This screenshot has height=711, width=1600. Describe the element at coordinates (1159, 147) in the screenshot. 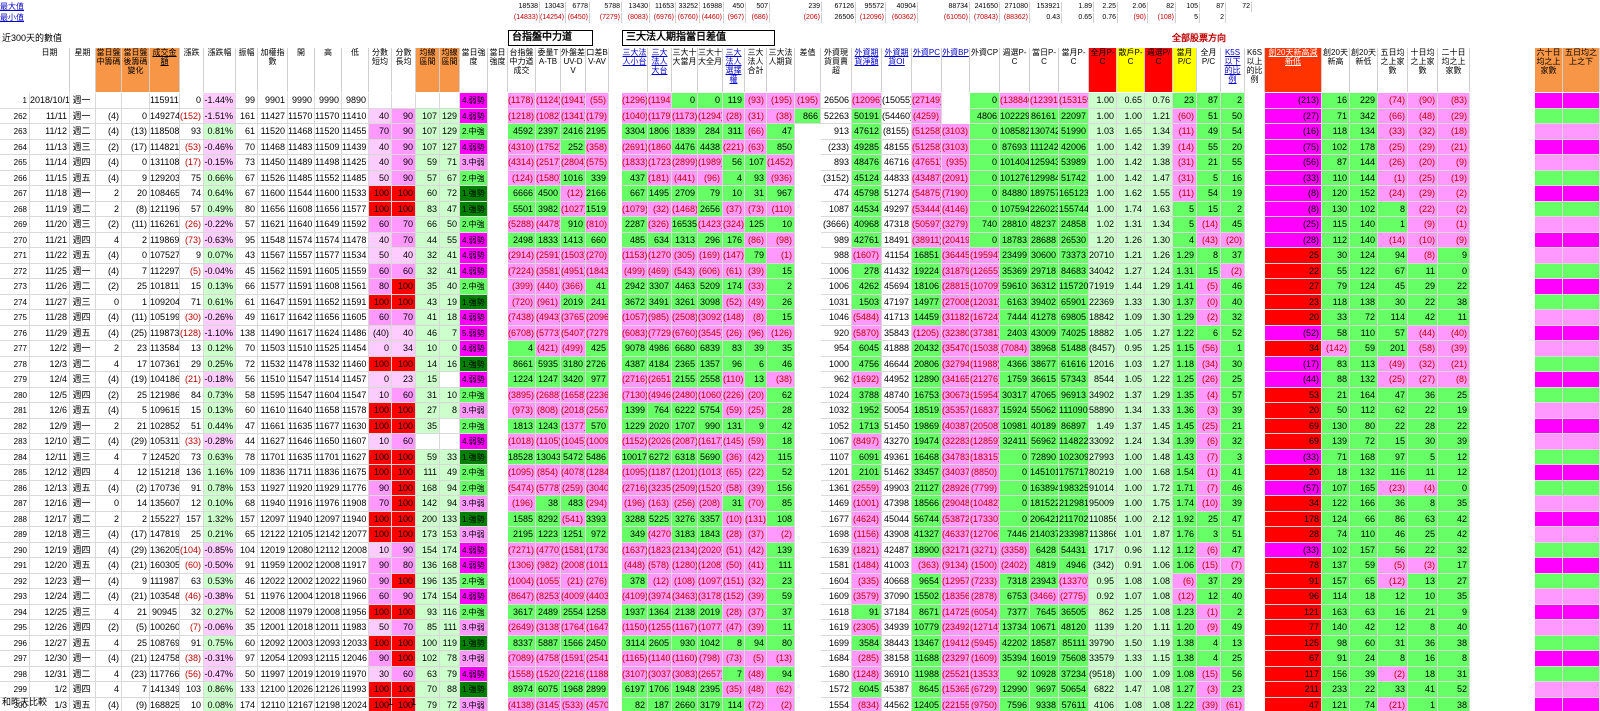

I see `cell-p3: 1.39` at that location.